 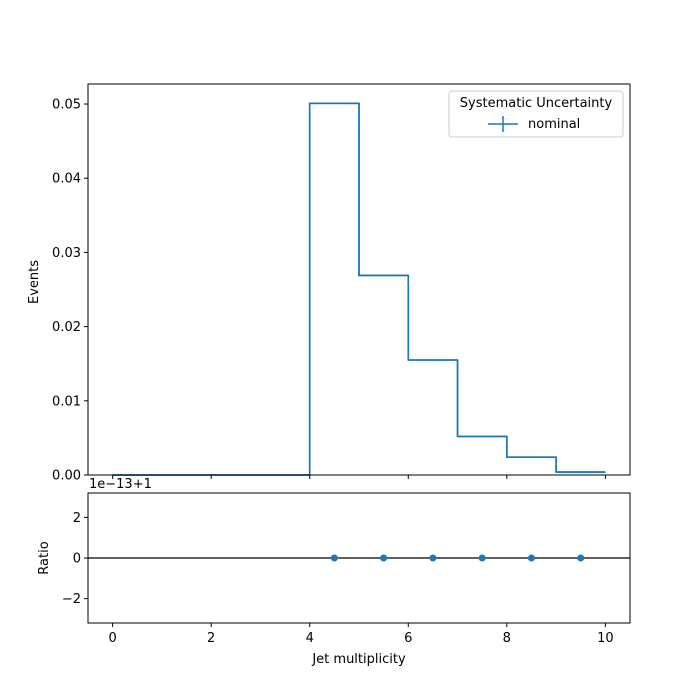 I want to click on main-y-tick-label: 0.02, so click(x=66, y=327).